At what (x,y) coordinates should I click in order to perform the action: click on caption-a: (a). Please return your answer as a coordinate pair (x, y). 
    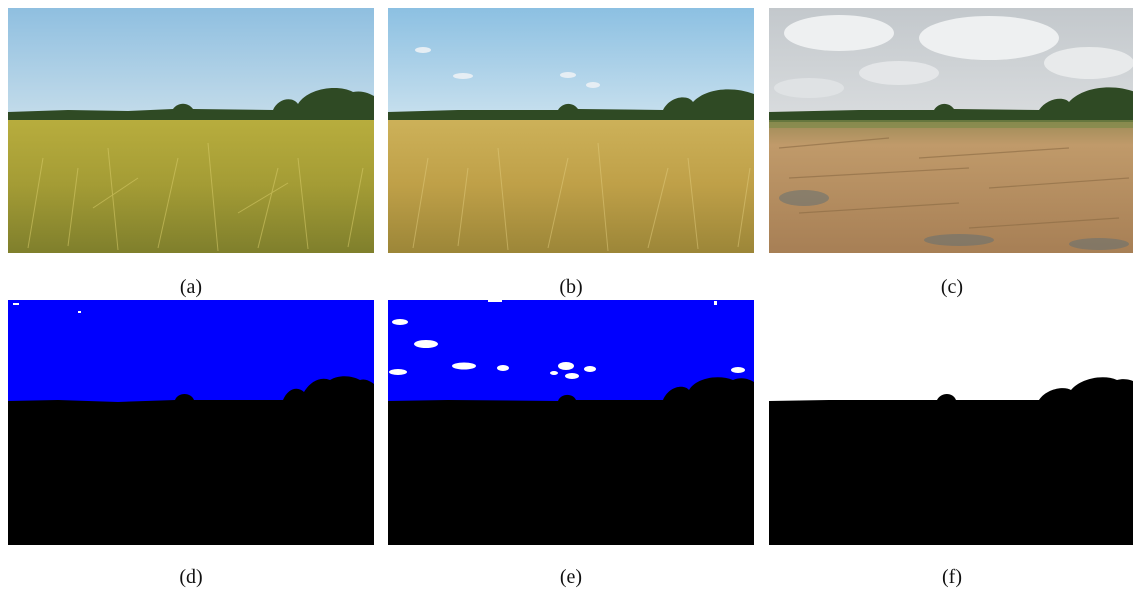
    Looking at the image, I should click on (191, 287).